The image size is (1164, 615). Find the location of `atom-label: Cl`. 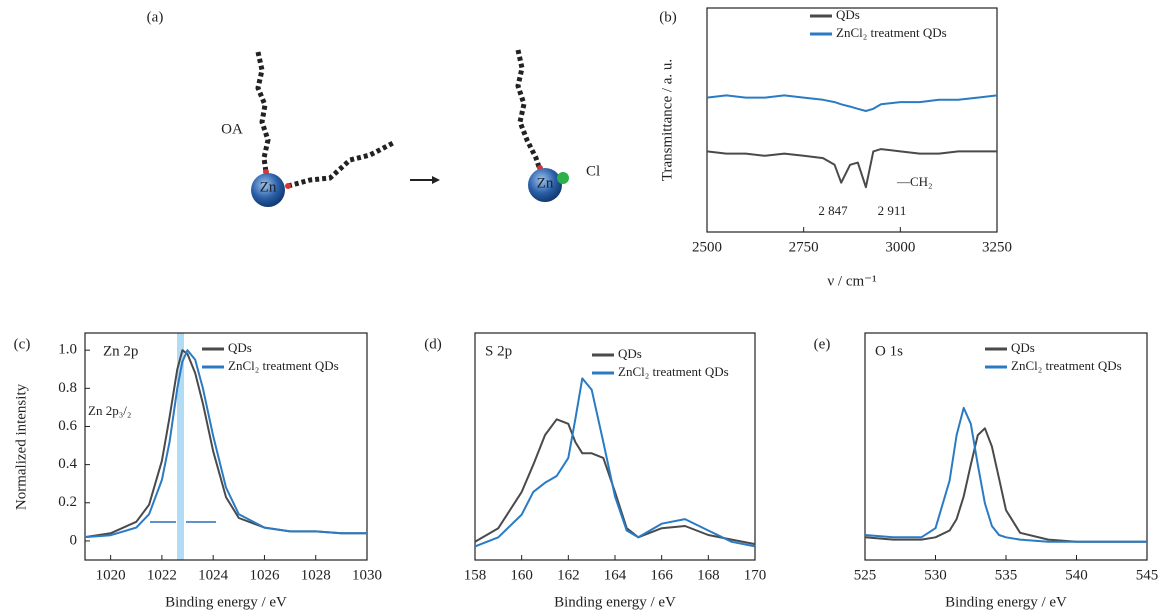

atom-label: Cl is located at coordinates (593, 171).